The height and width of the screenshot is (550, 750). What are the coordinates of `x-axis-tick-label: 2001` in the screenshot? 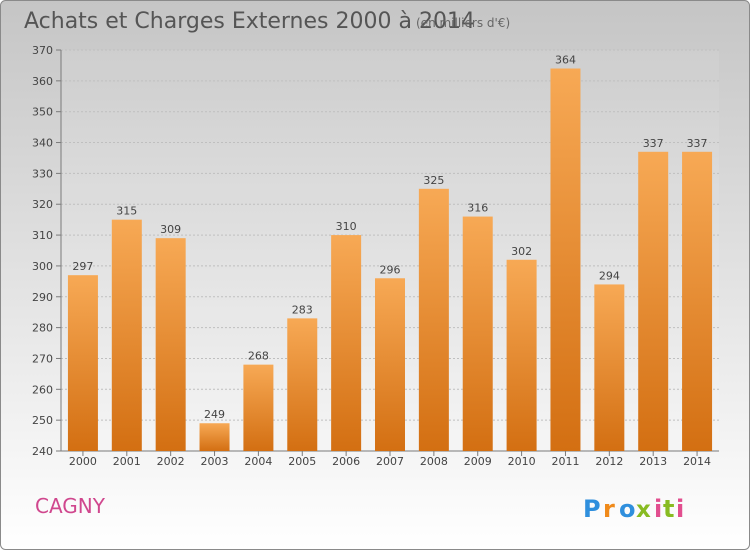 It's located at (127, 461).